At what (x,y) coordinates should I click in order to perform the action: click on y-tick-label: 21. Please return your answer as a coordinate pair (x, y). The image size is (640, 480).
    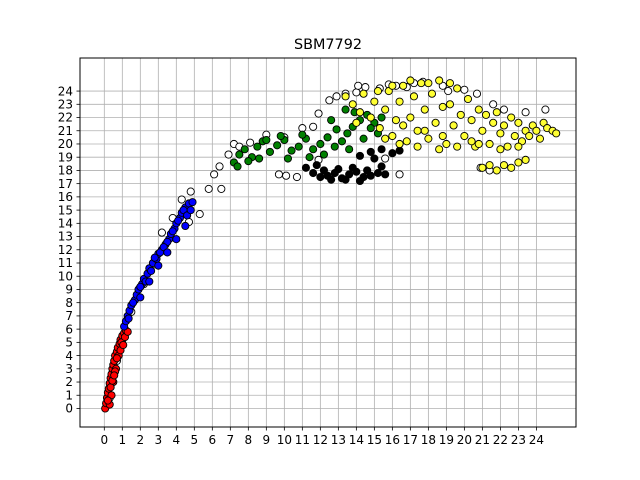
    Looking at the image, I should click on (65, 131).